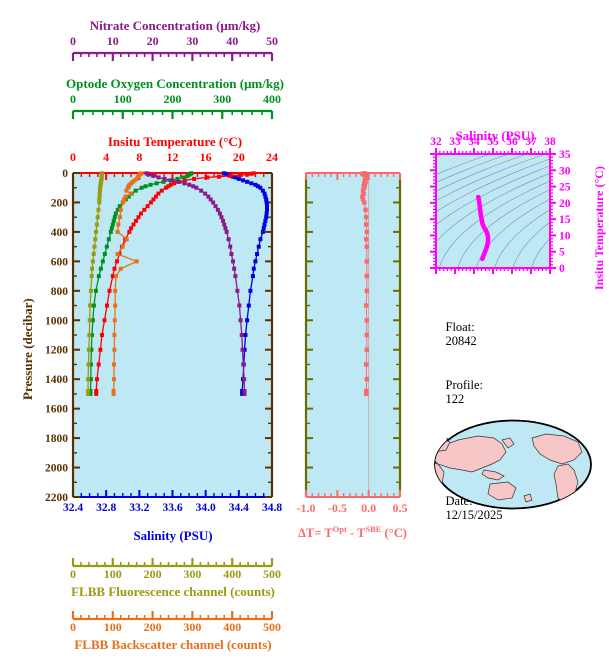  I want to click on ts-salinity-tick-label: 35, so click(493, 142).